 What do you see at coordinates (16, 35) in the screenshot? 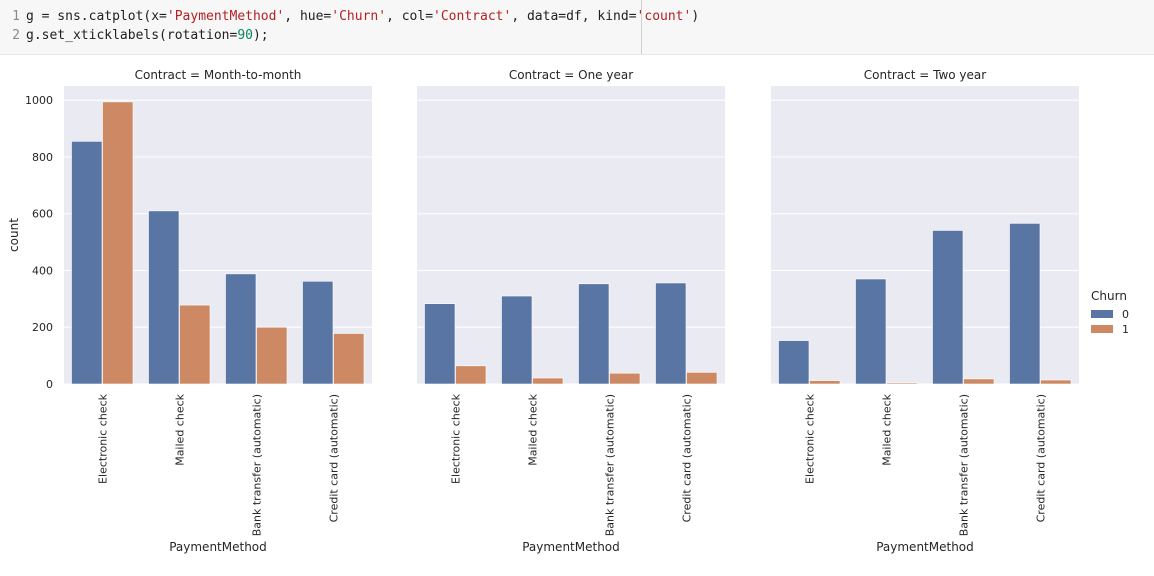
I see `line-number: 2` at bounding box center [16, 35].